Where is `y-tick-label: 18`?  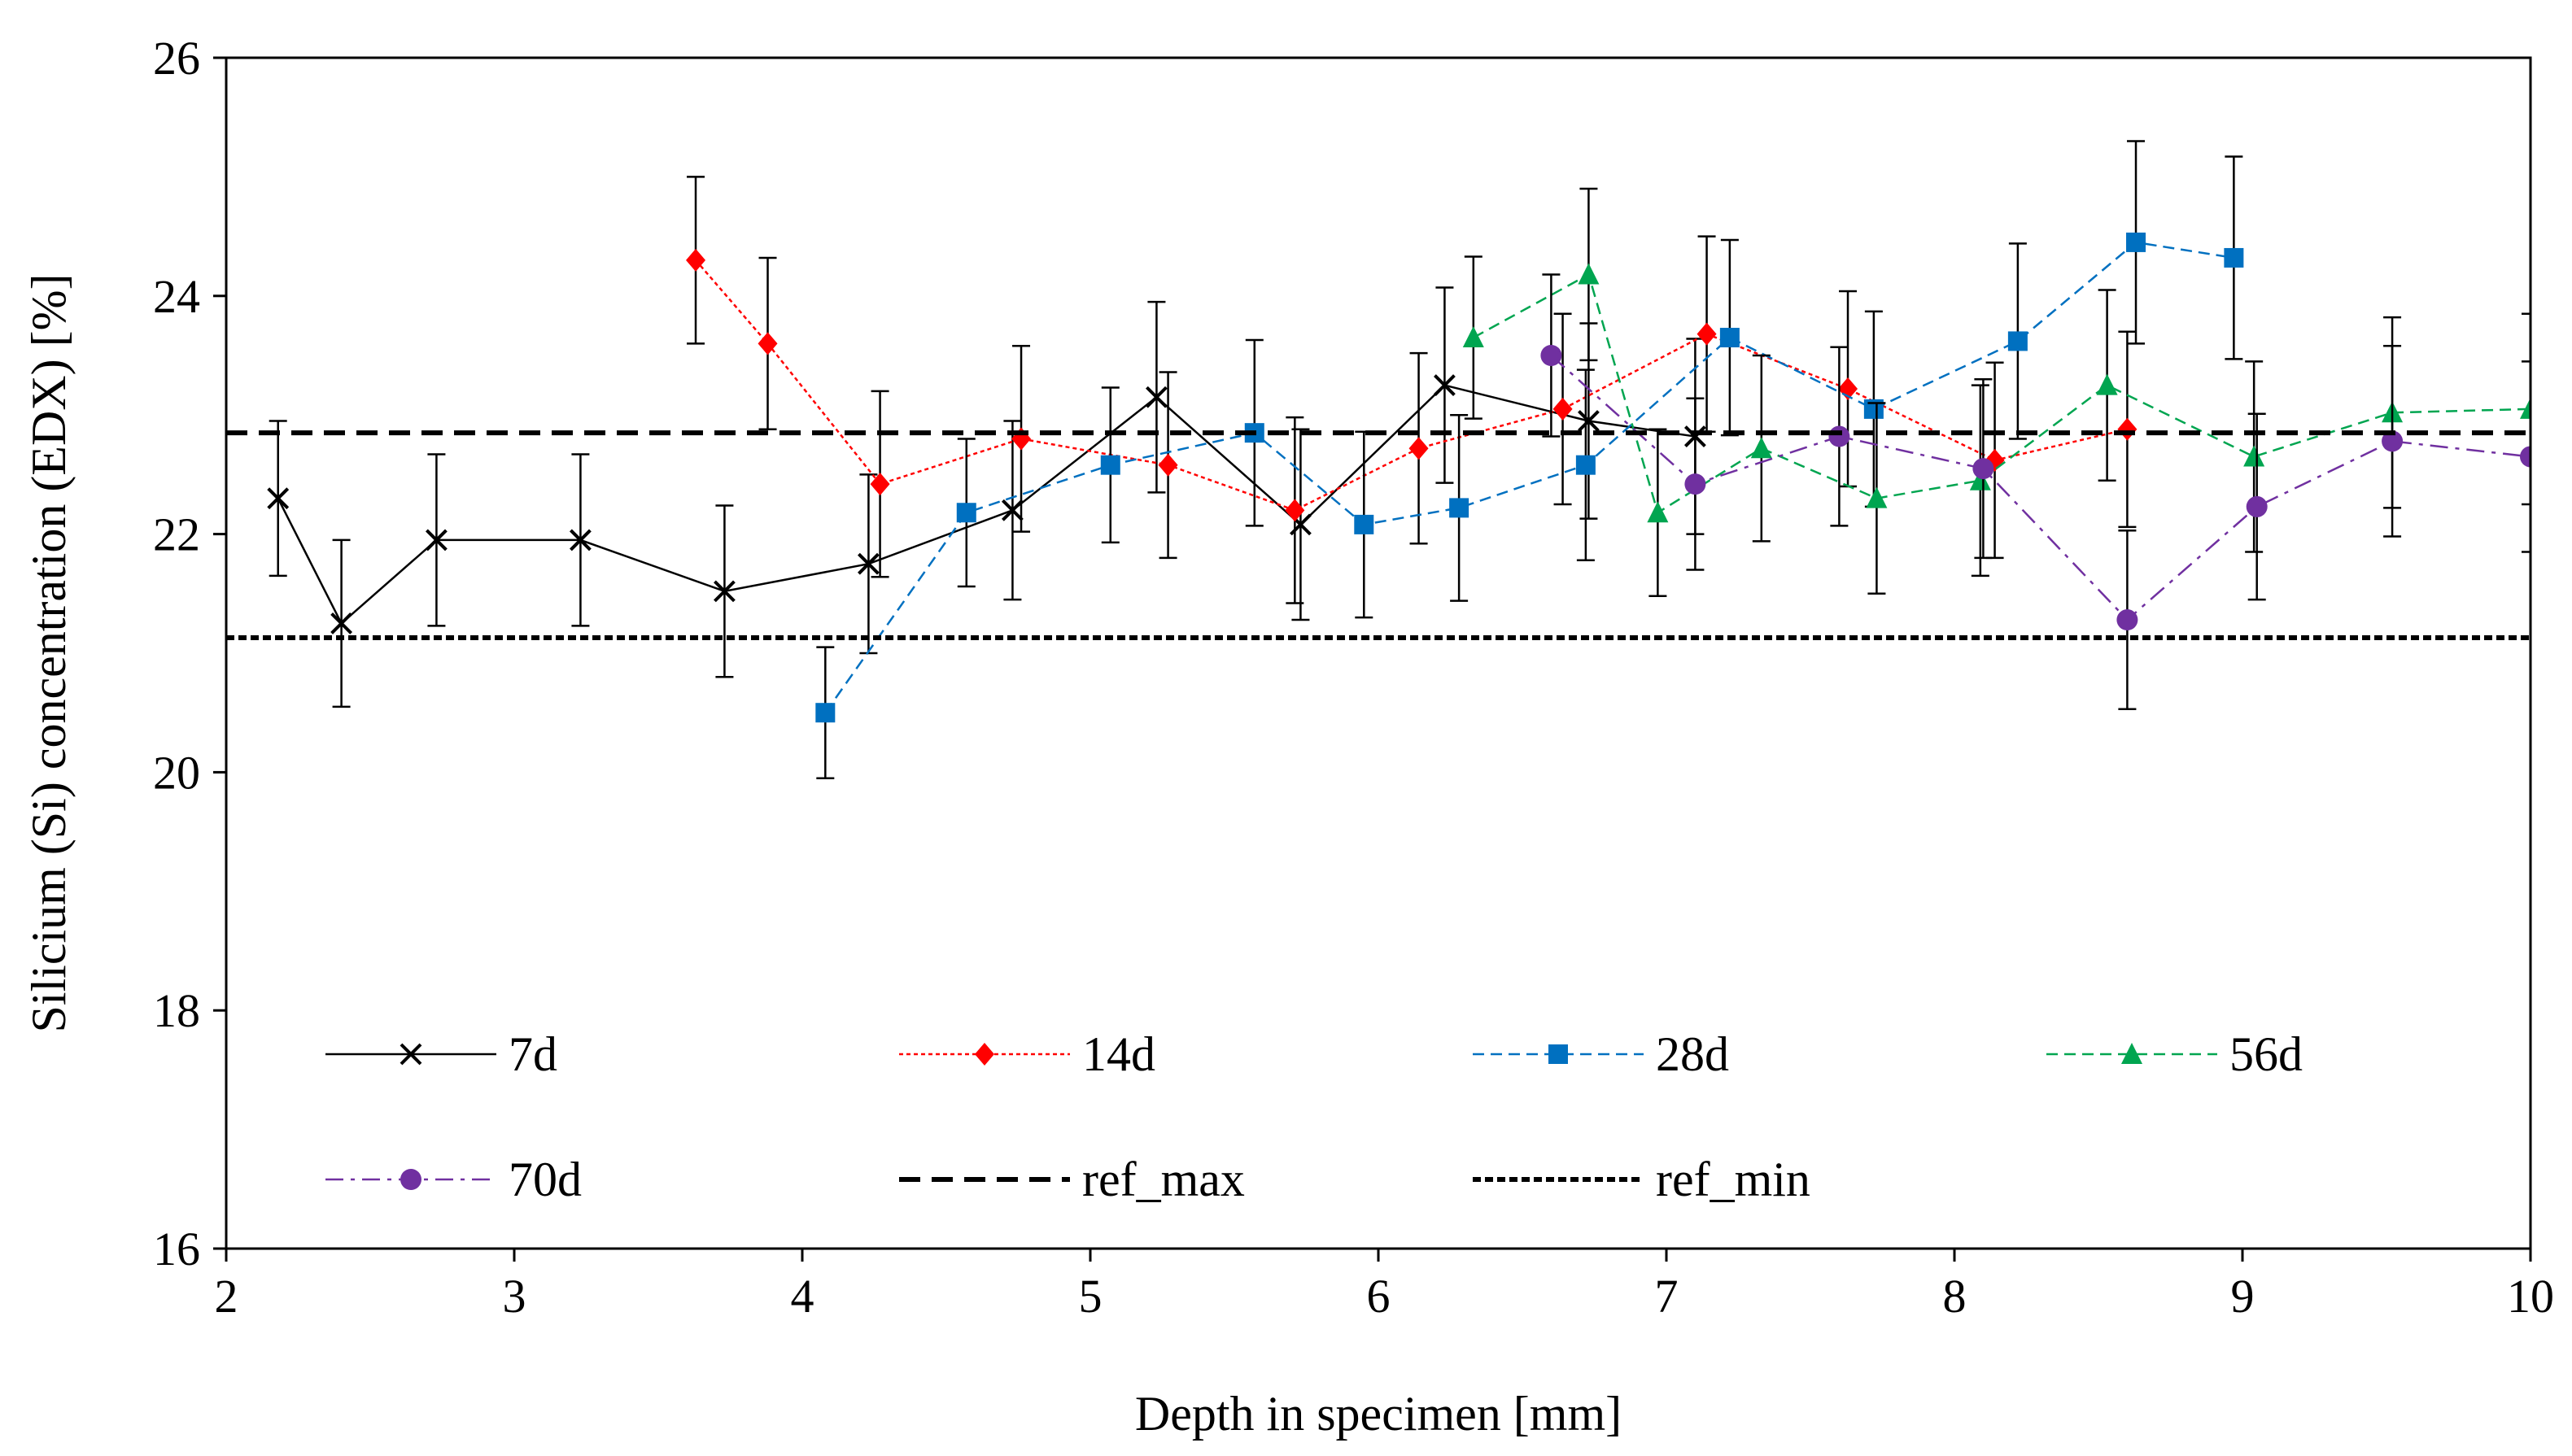
y-tick-label: 18 is located at coordinates (176, 1011).